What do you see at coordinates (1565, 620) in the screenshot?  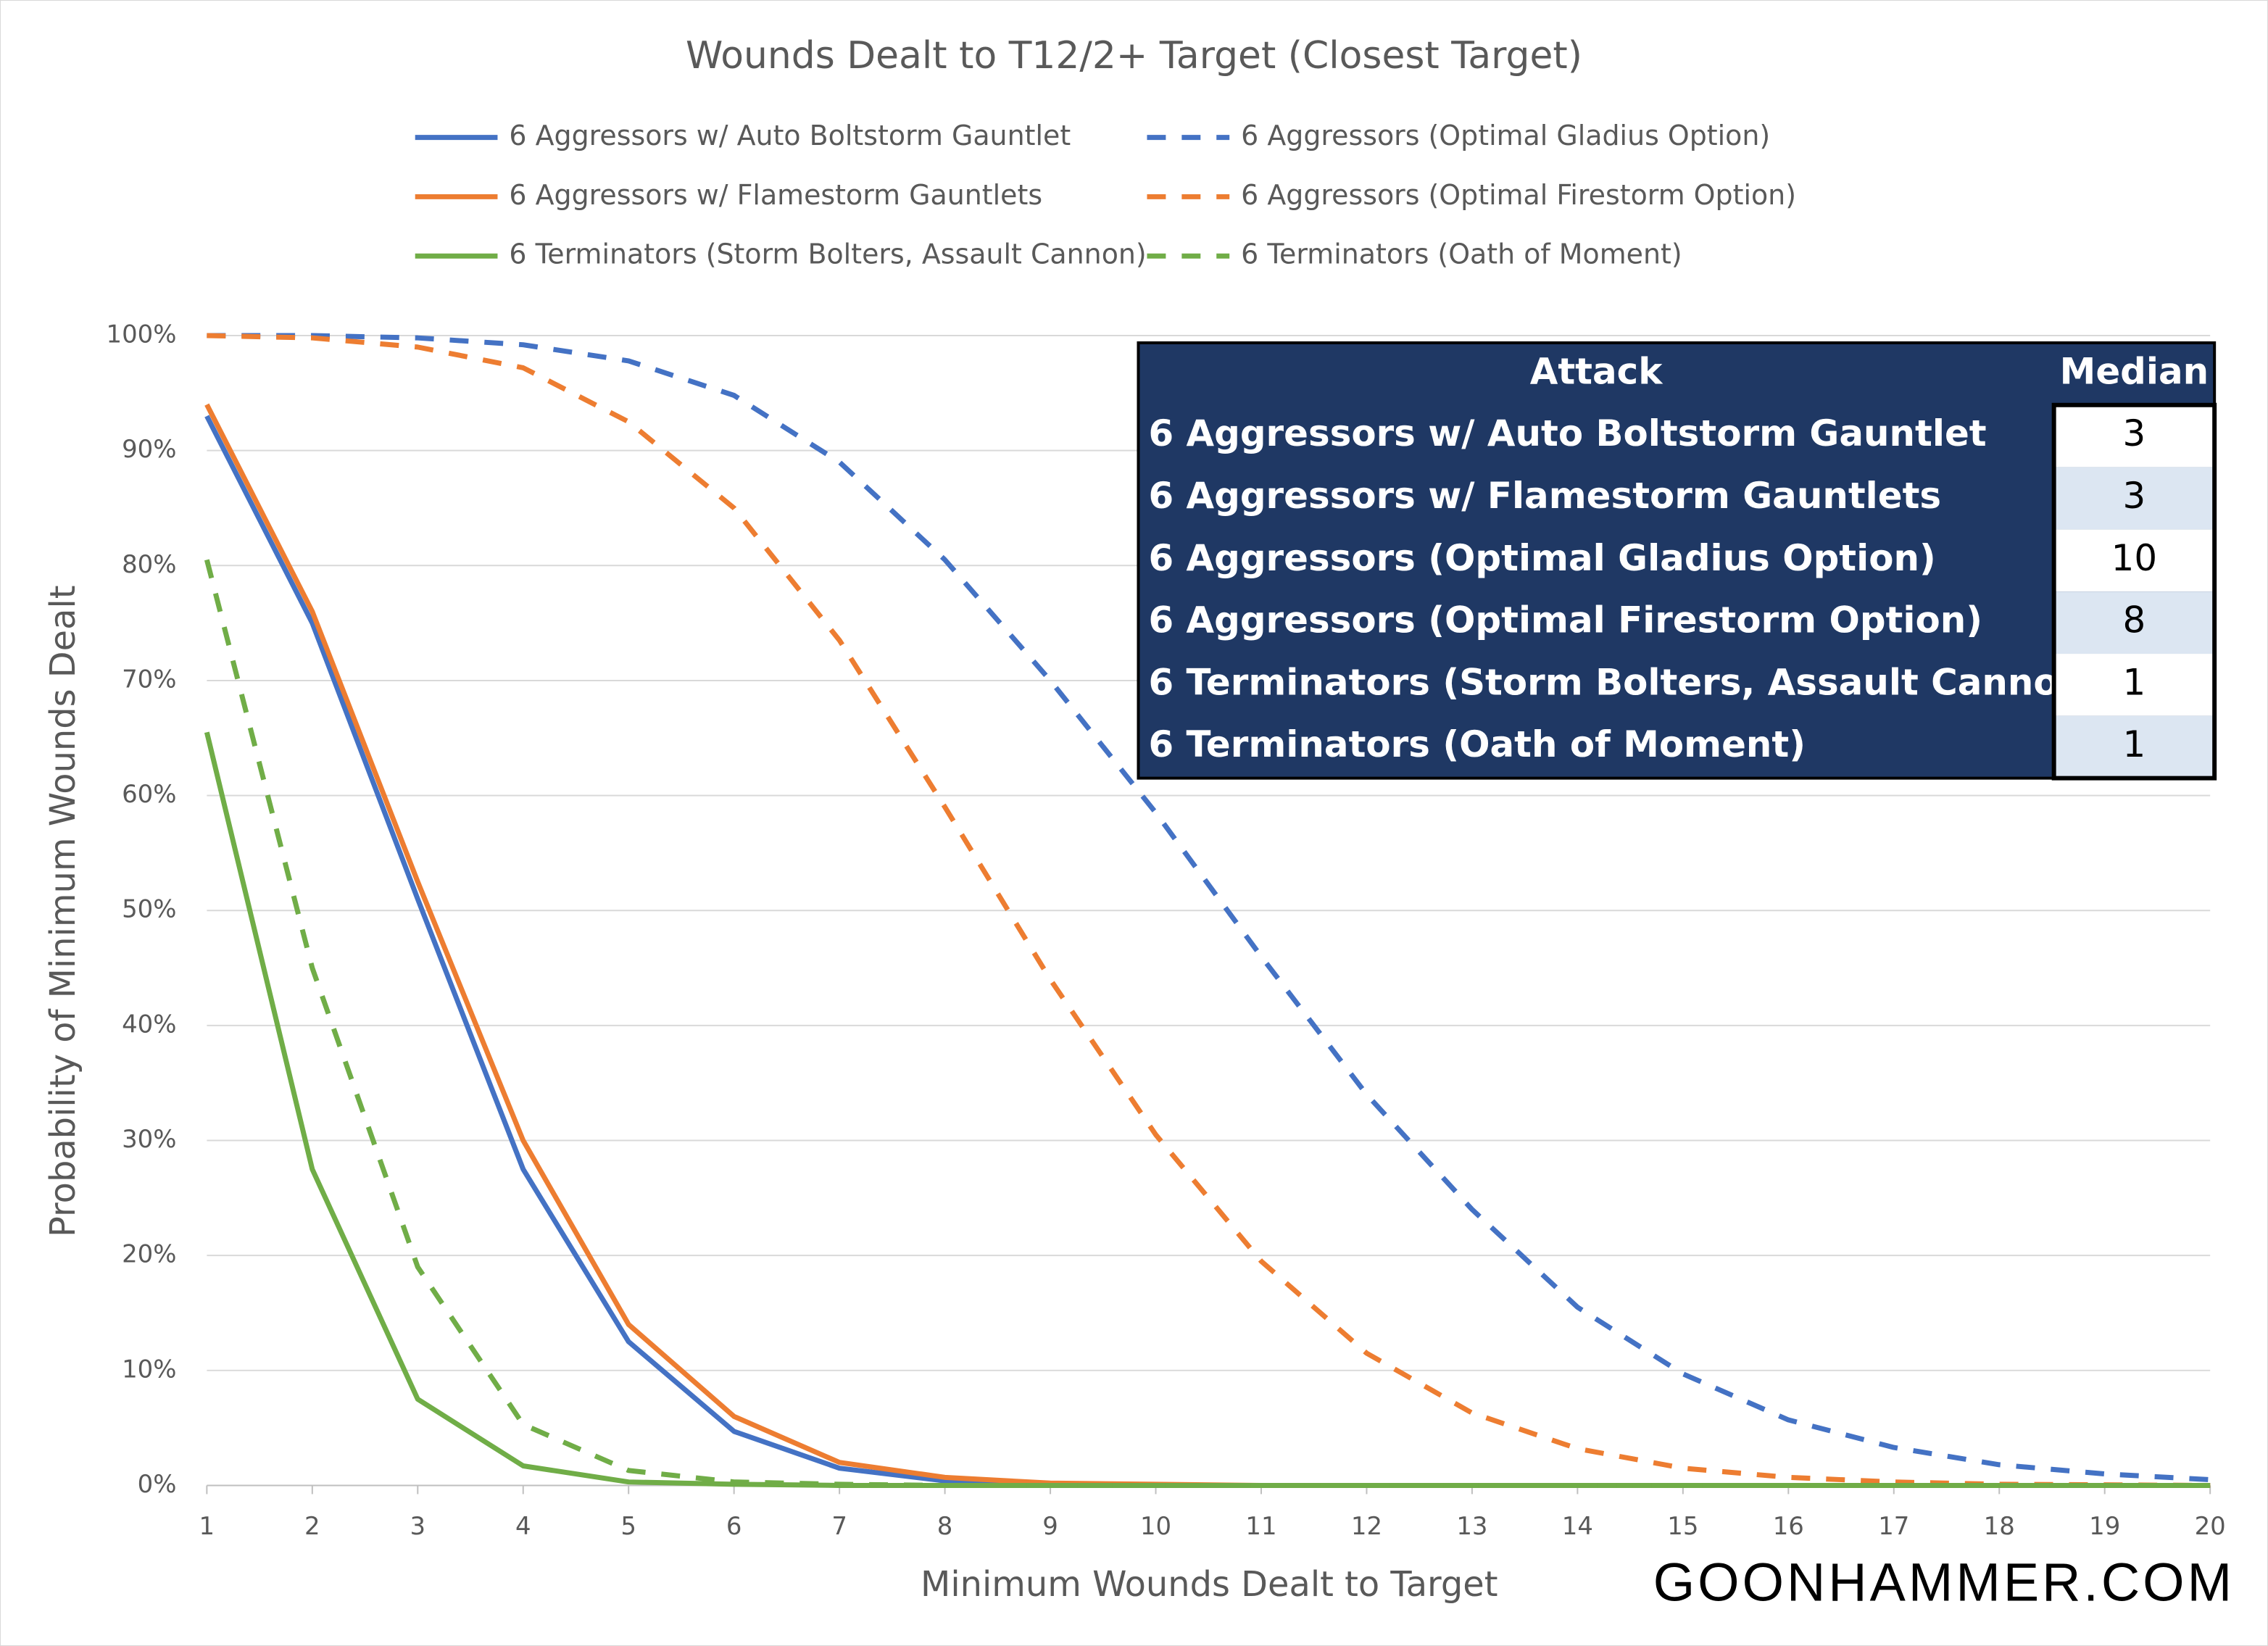 I see `table-cell-label: 6 Aggressors (Optimal Firestorm Option)` at bounding box center [1565, 620].